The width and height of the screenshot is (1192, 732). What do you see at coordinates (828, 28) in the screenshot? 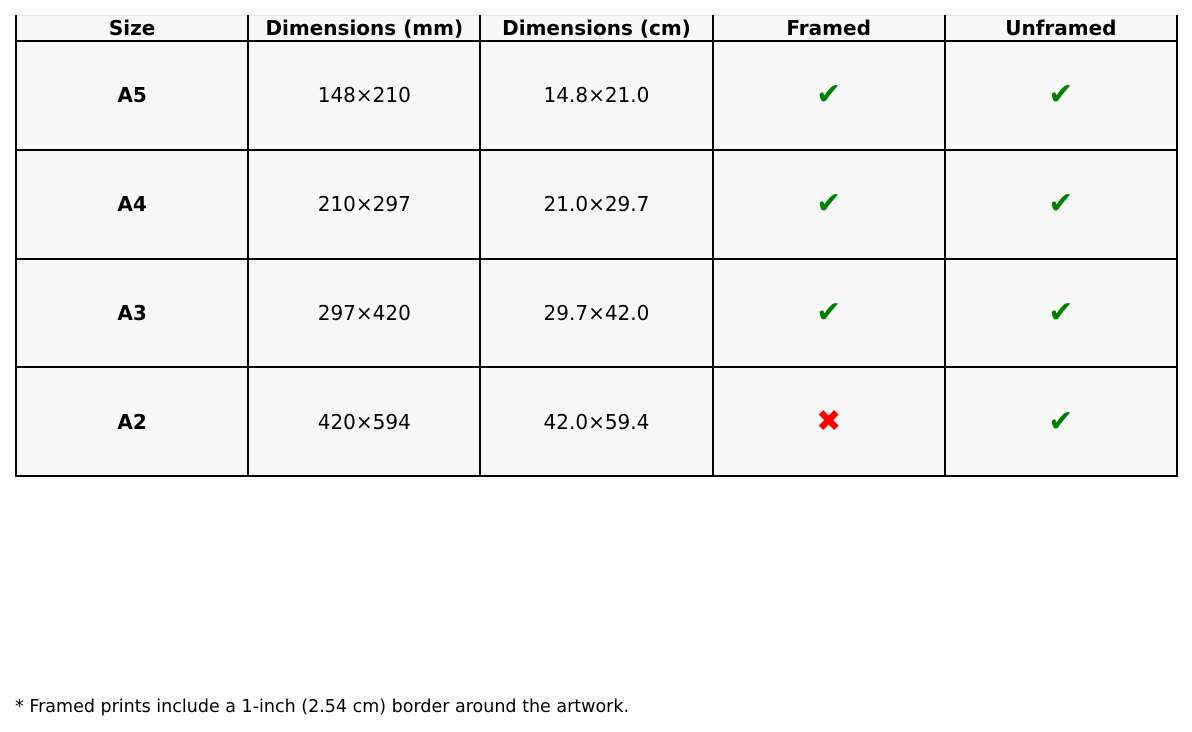
I see `header-framed: Framed` at bounding box center [828, 28].